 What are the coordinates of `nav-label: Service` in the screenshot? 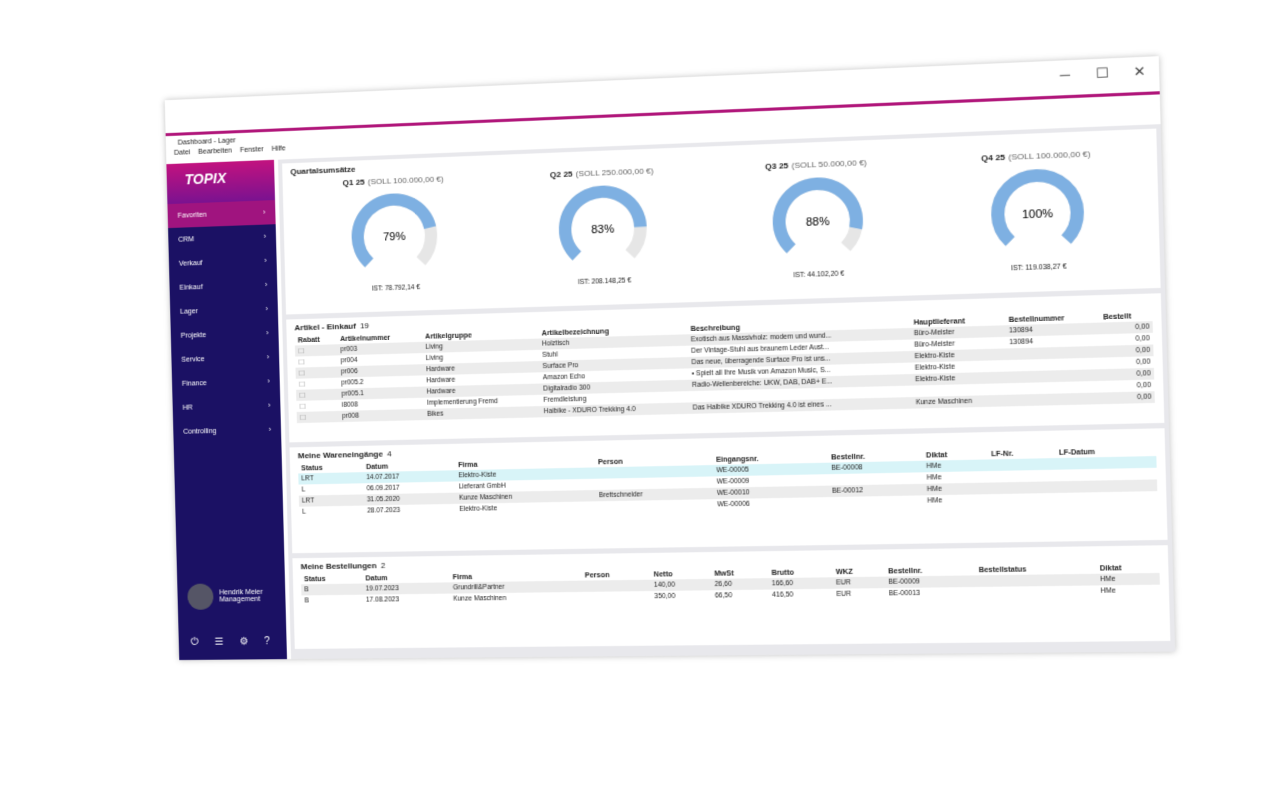 It's located at (193, 359).